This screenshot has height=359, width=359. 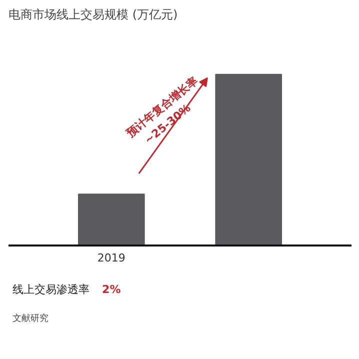 I want to click on chart-title: 电商市场线上交易规模 (万亿元), so click(x=93, y=15).